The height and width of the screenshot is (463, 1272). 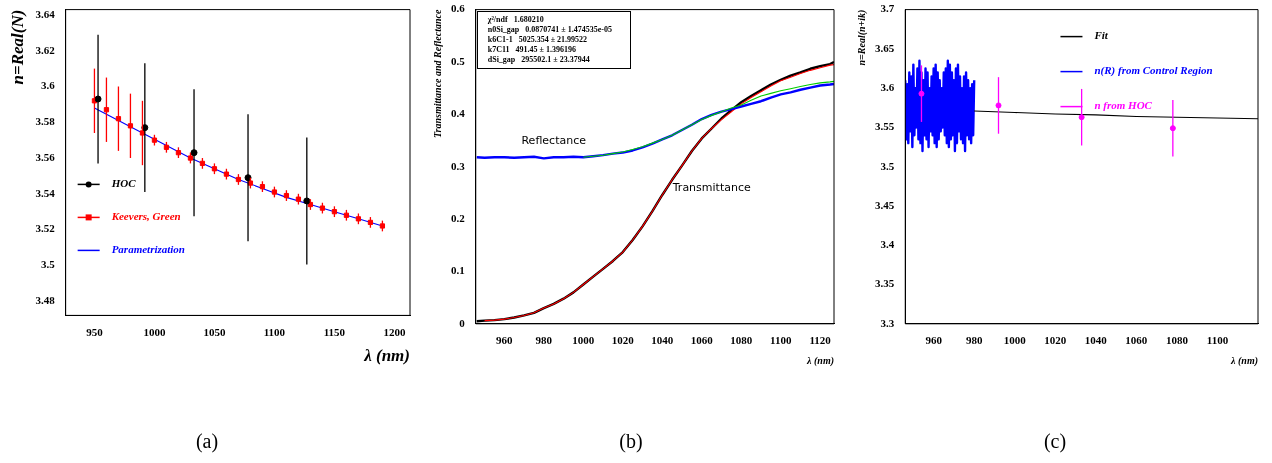 What do you see at coordinates (539, 59) in the screenshot?
I see `annotation: dSi_gap 295502.1 ± 23.37944` at bounding box center [539, 59].